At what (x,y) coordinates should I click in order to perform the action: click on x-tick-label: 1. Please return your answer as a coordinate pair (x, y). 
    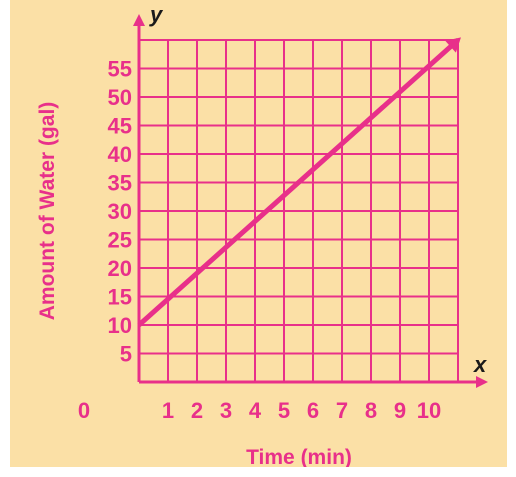
    Looking at the image, I should click on (168, 410).